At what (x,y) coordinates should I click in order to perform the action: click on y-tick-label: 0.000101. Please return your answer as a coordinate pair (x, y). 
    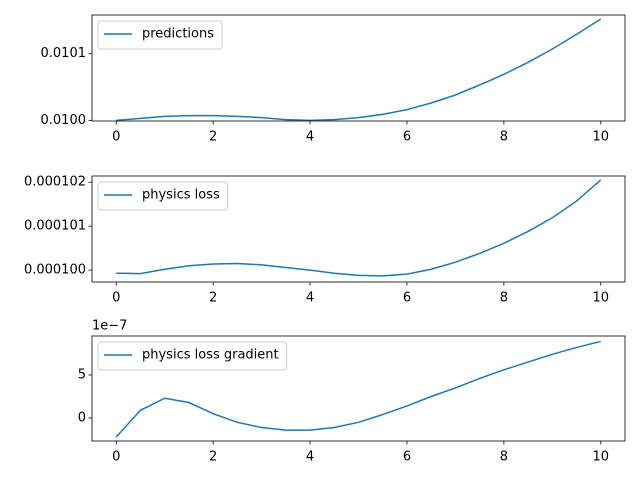
    Looking at the image, I should click on (55, 226).